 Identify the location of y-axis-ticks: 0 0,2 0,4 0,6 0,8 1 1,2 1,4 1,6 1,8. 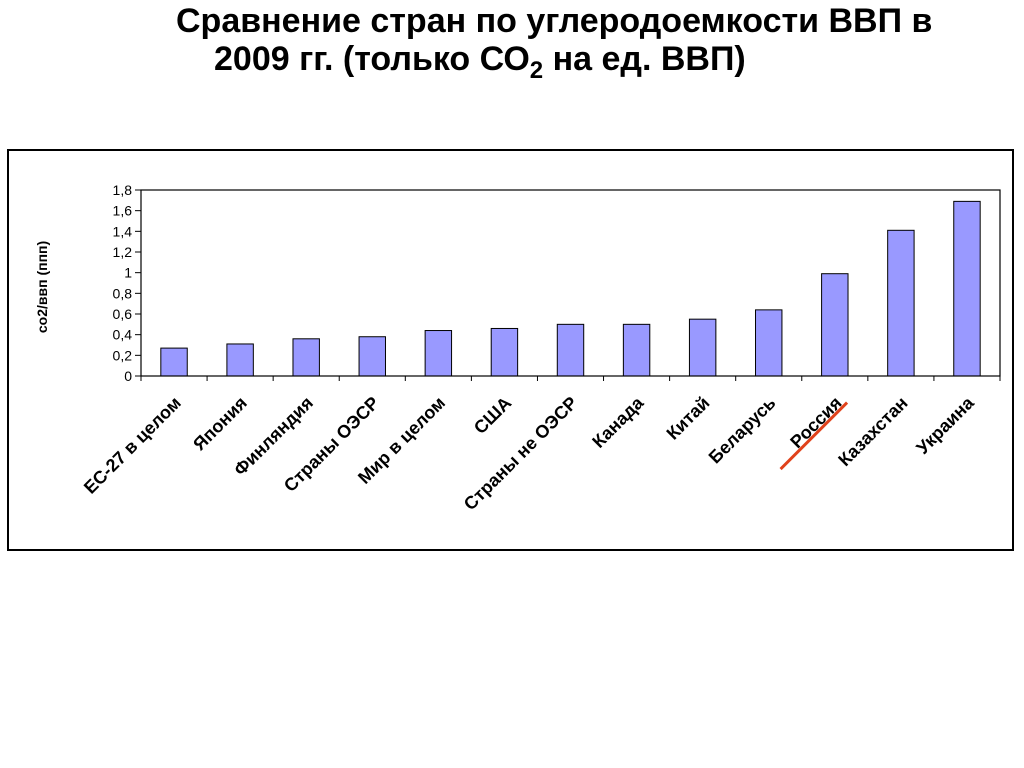
(127, 283).